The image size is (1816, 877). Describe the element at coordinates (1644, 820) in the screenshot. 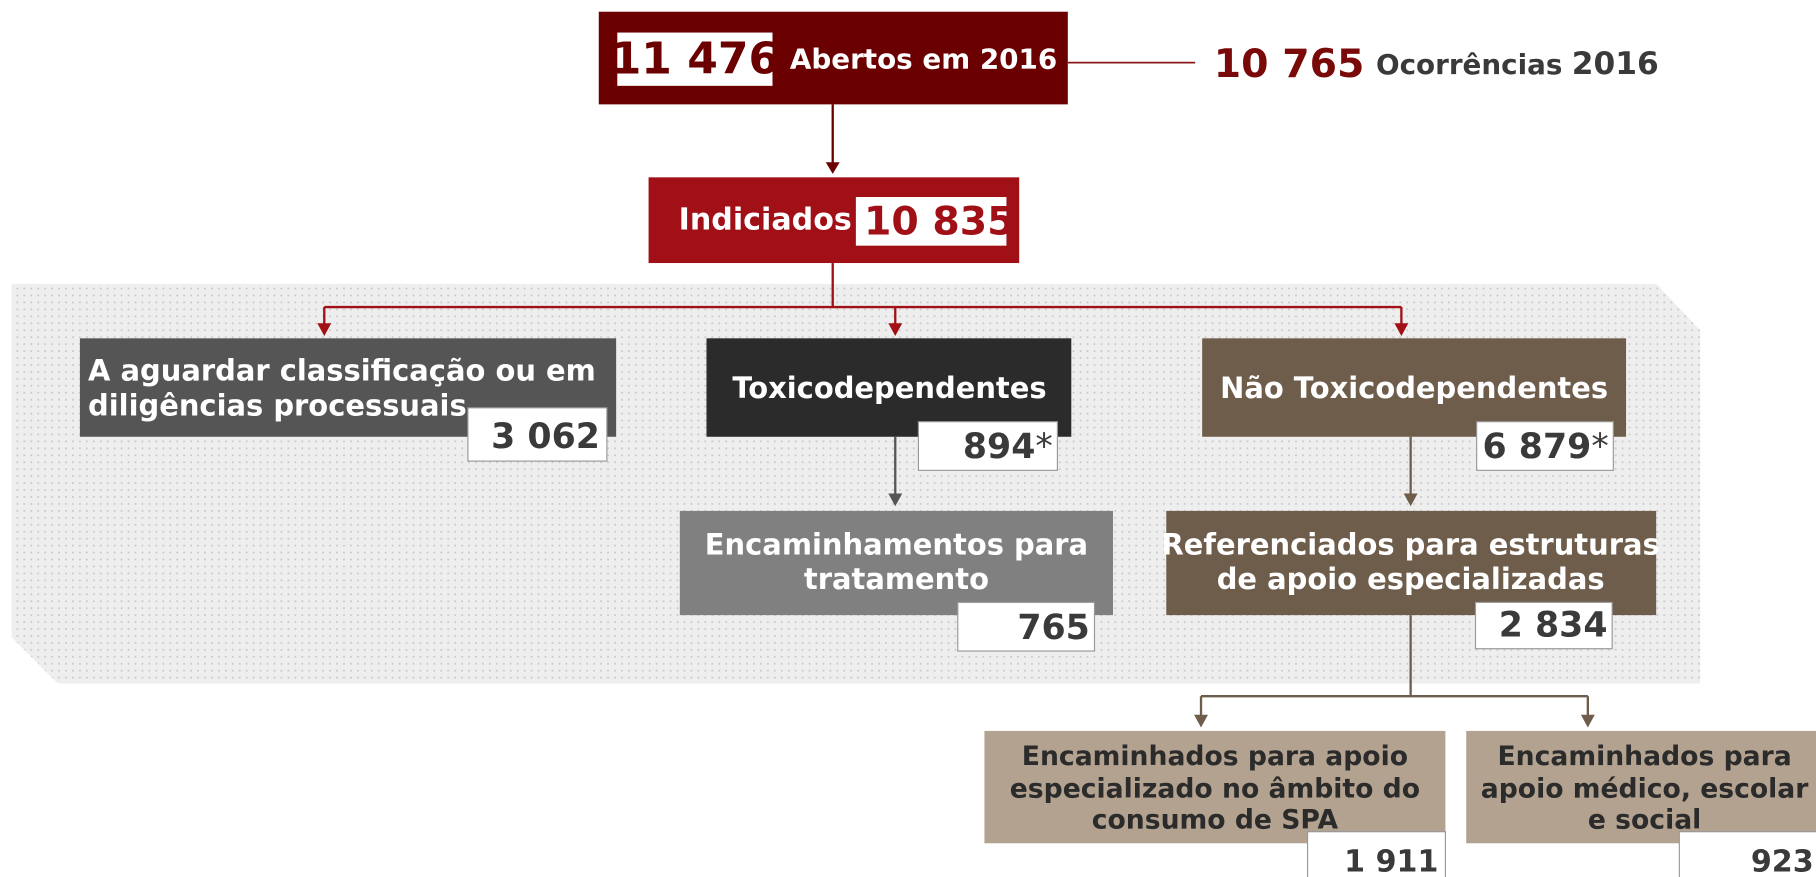

I see `node-text: e social` at that location.